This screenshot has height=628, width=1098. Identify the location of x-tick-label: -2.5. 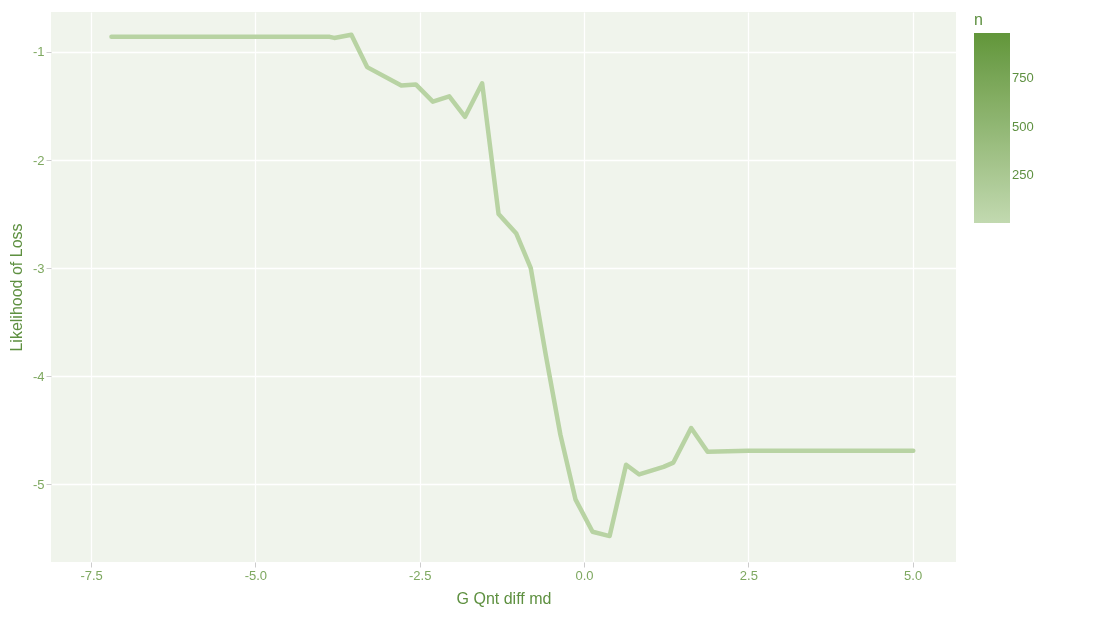
(420, 575).